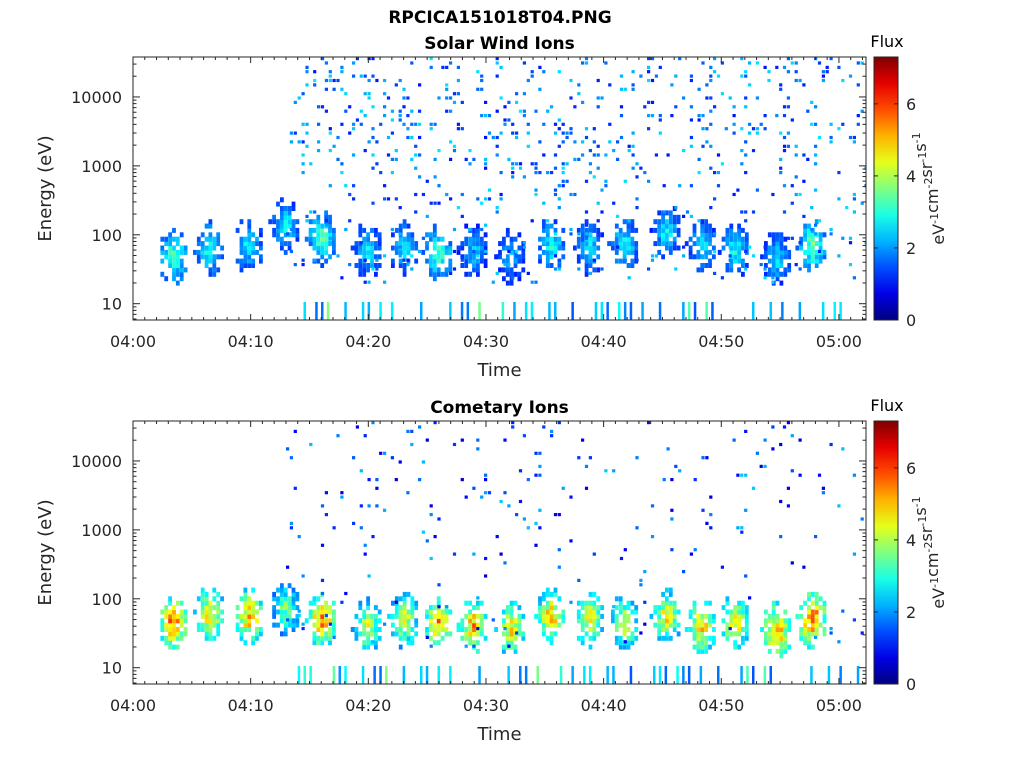 The height and width of the screenshot is (772, 1024). Describe the element at coordinates (499, 44) in the screenshot. I see `panel-title: Solar Wind Ions` at that location.